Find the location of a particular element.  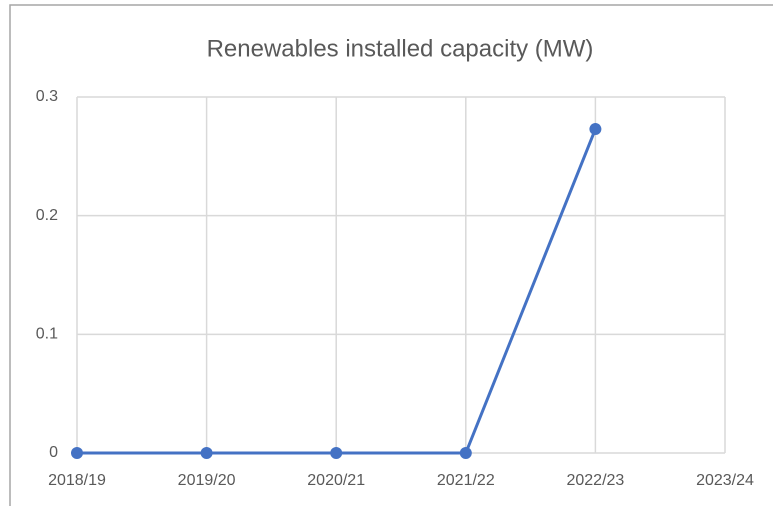

x-tick-label: 2019/20 is located at coordinates (207, 480).